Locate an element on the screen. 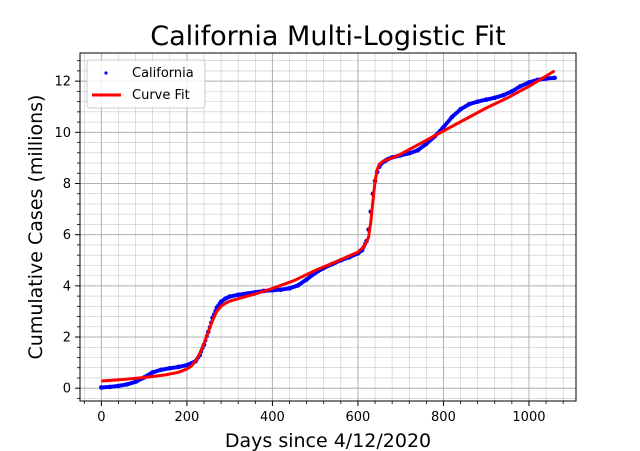  data-point is located at coordinates (554, 78).